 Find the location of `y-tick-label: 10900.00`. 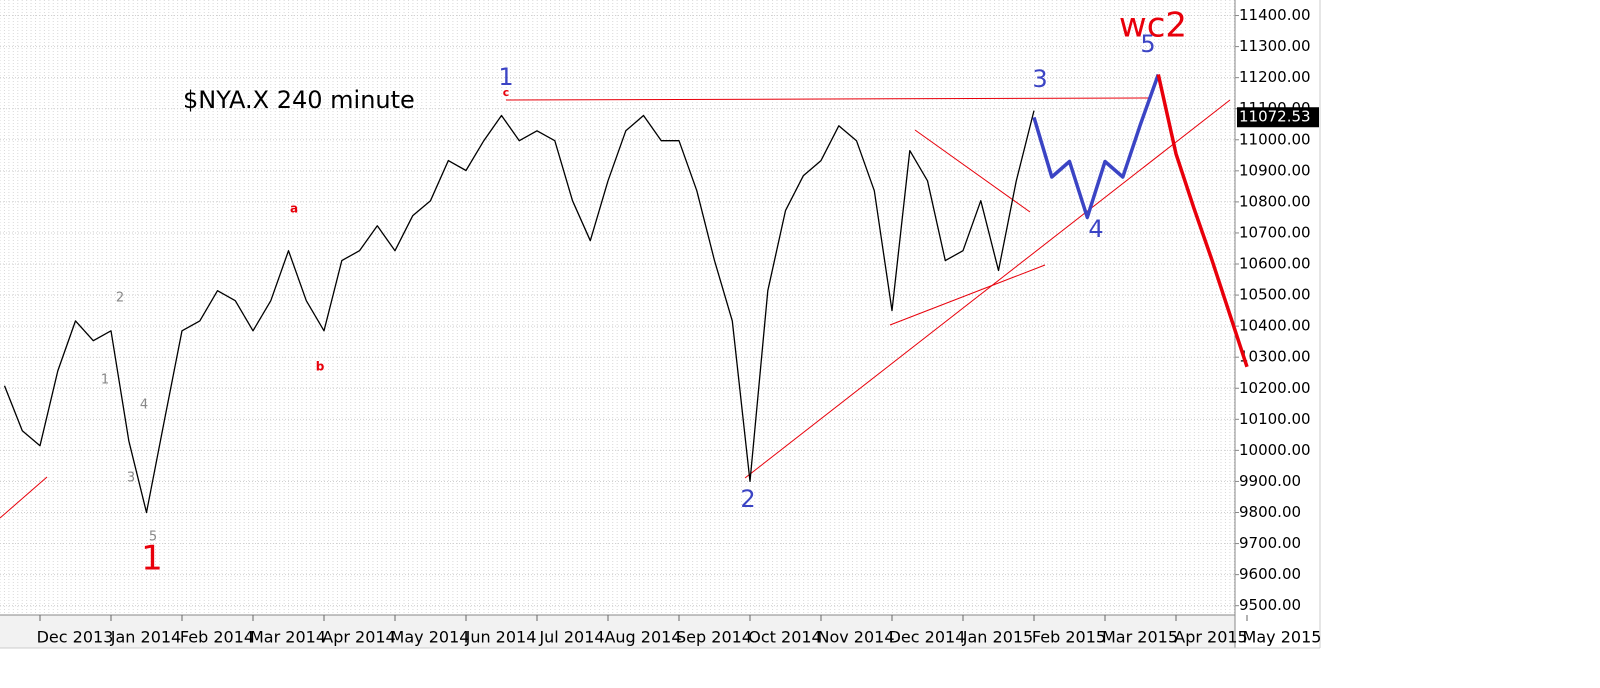

y-tick-label: 10900.00 is located at coordinates (1275, 170).